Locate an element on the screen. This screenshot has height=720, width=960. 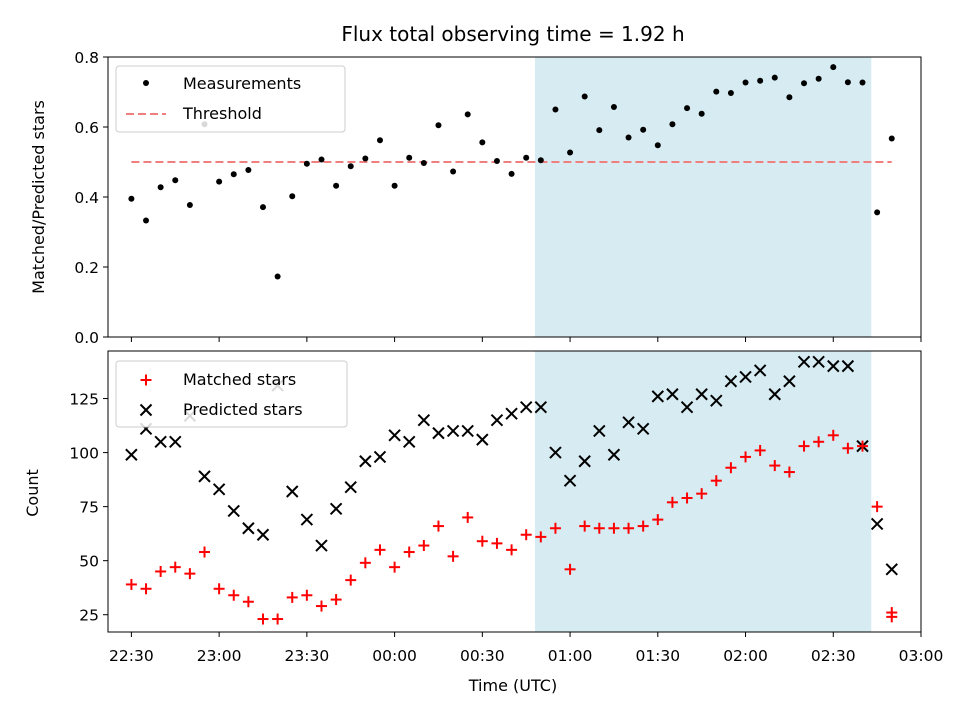
bottom-y-axis: 25 50 75 100 125 is located at coordinates (88, 508).